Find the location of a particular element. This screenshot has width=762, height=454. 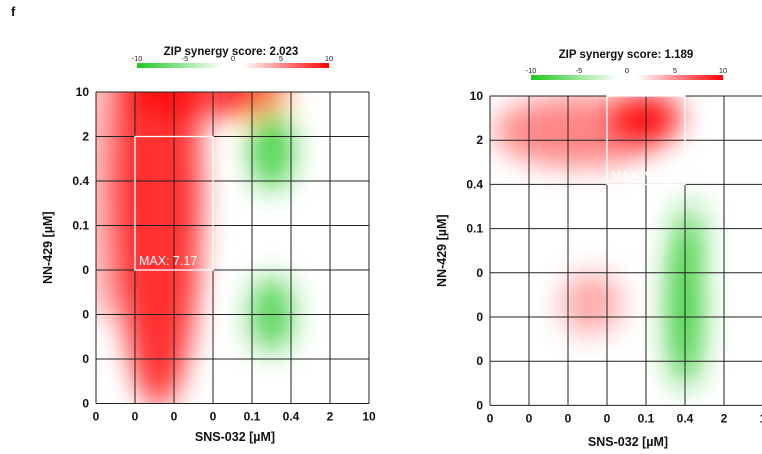

max-synergy-label: MAX: 7.17 is located at coordinates (168, 261).